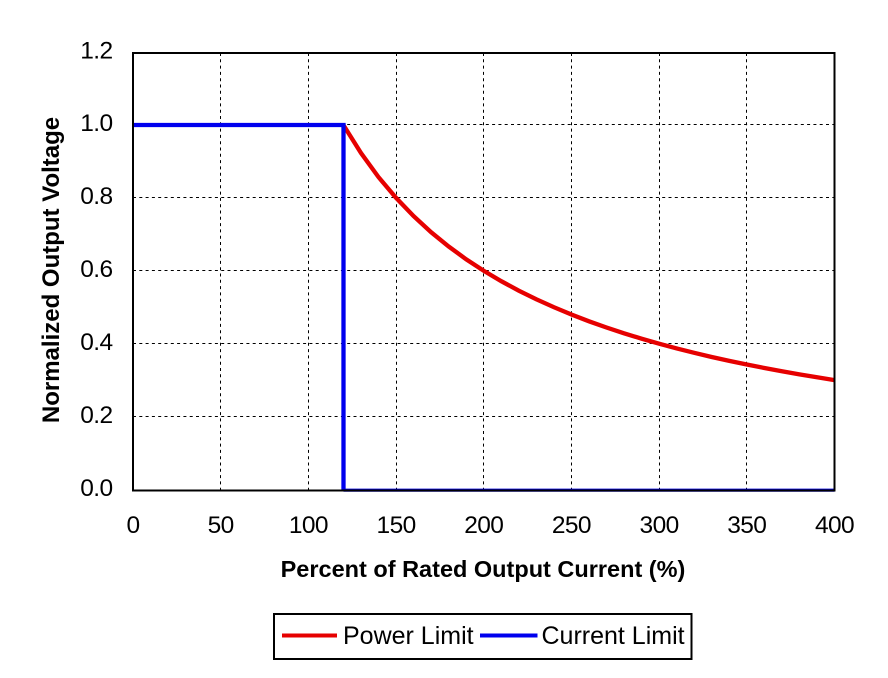 The height and width of the screenshot is (678, 888). I want to click on svg-text:Percent of Rated Output Curren: Percent of Rated Output Current (%), so click(483, 569).